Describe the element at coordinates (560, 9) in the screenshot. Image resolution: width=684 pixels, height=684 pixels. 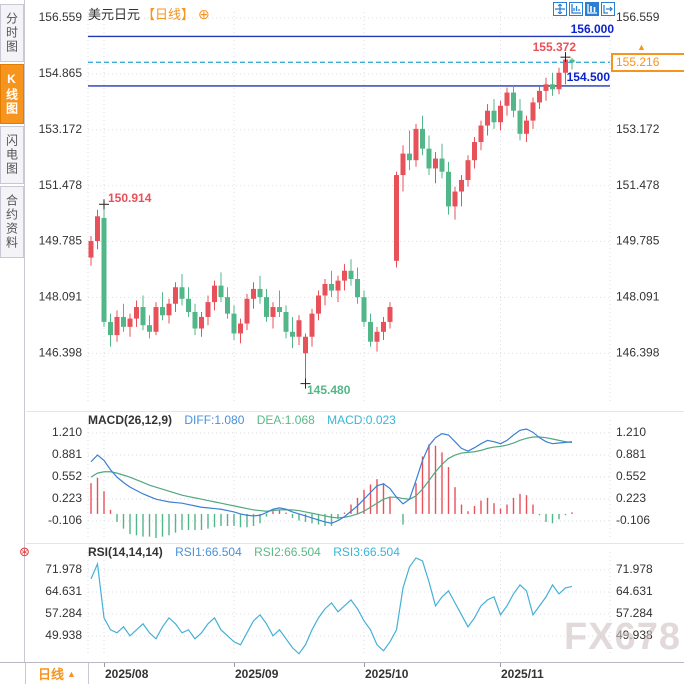
I see `pan-crosshair-icon` at that location.